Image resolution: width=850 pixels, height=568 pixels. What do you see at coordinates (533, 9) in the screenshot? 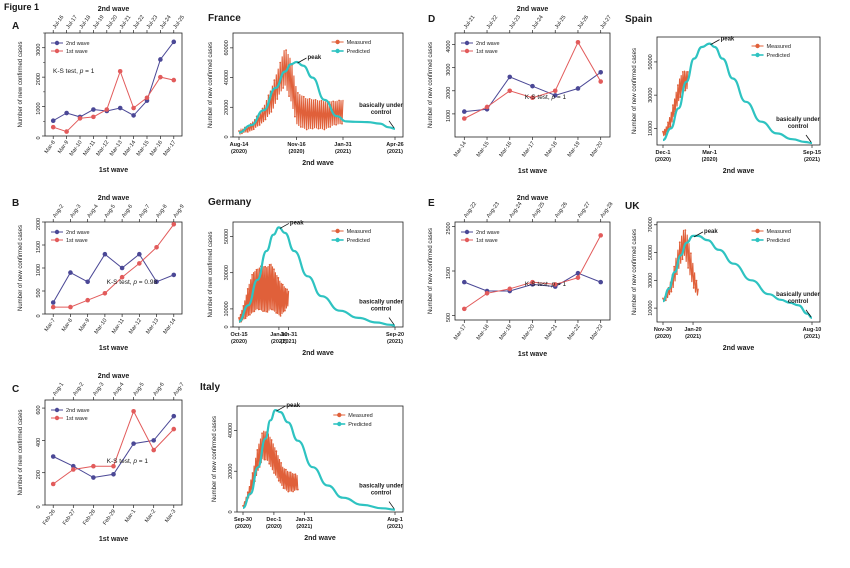
I see `top-axis-title: 2nd wave` at bounding box center [533, 9].